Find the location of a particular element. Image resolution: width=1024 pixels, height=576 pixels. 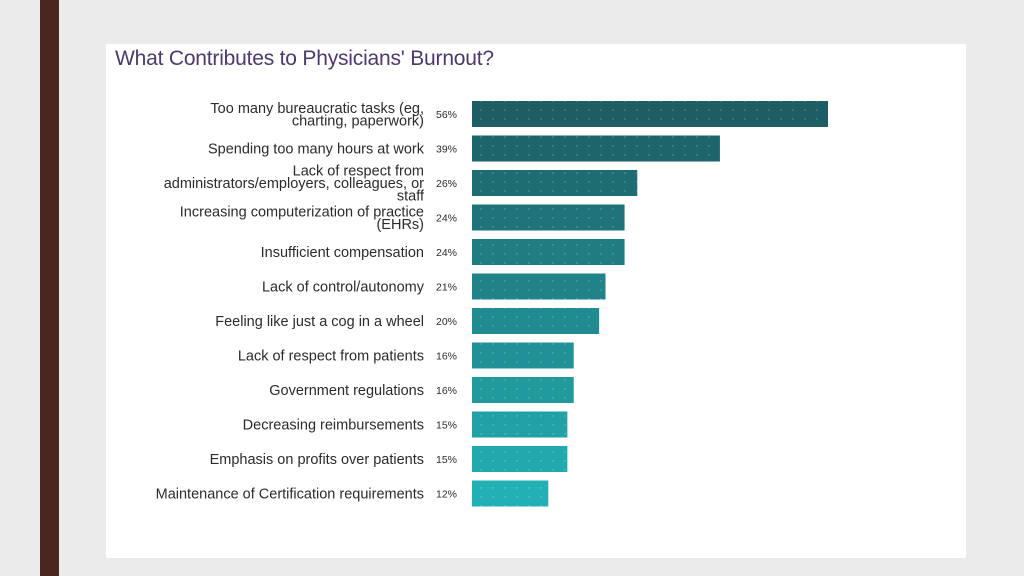

category-label-0-line-1: charting, paperwork) is located at coordinates (358, 121).